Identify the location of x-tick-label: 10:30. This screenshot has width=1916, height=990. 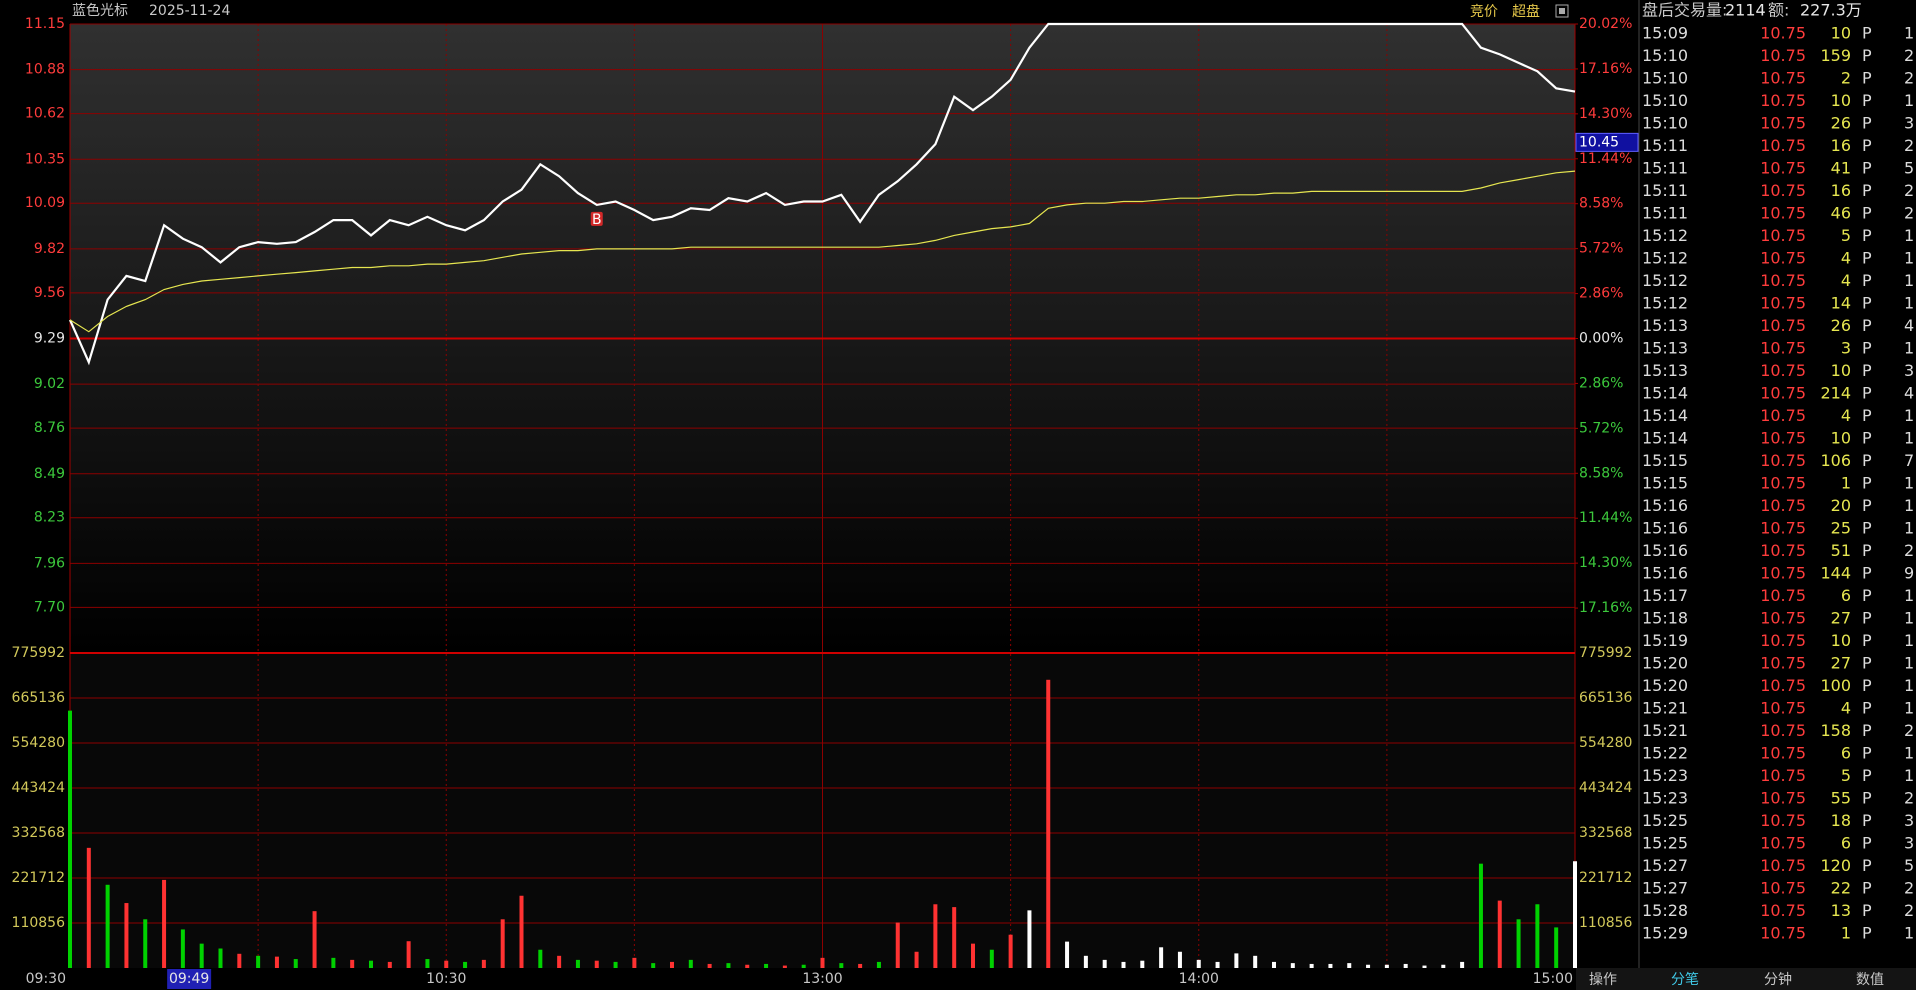
(446, 979).